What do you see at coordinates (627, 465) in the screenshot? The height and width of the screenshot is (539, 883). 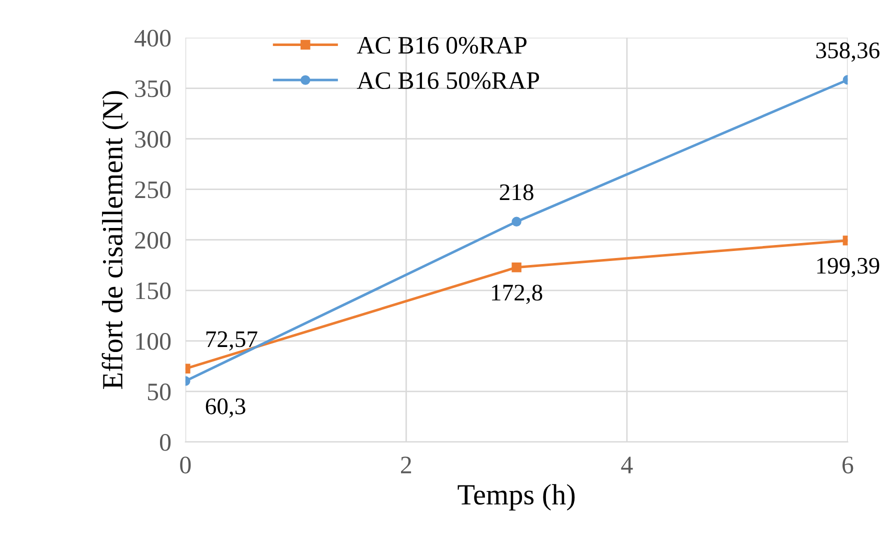 I see `x-tick-label: 4` at bounding box center [627, 465].